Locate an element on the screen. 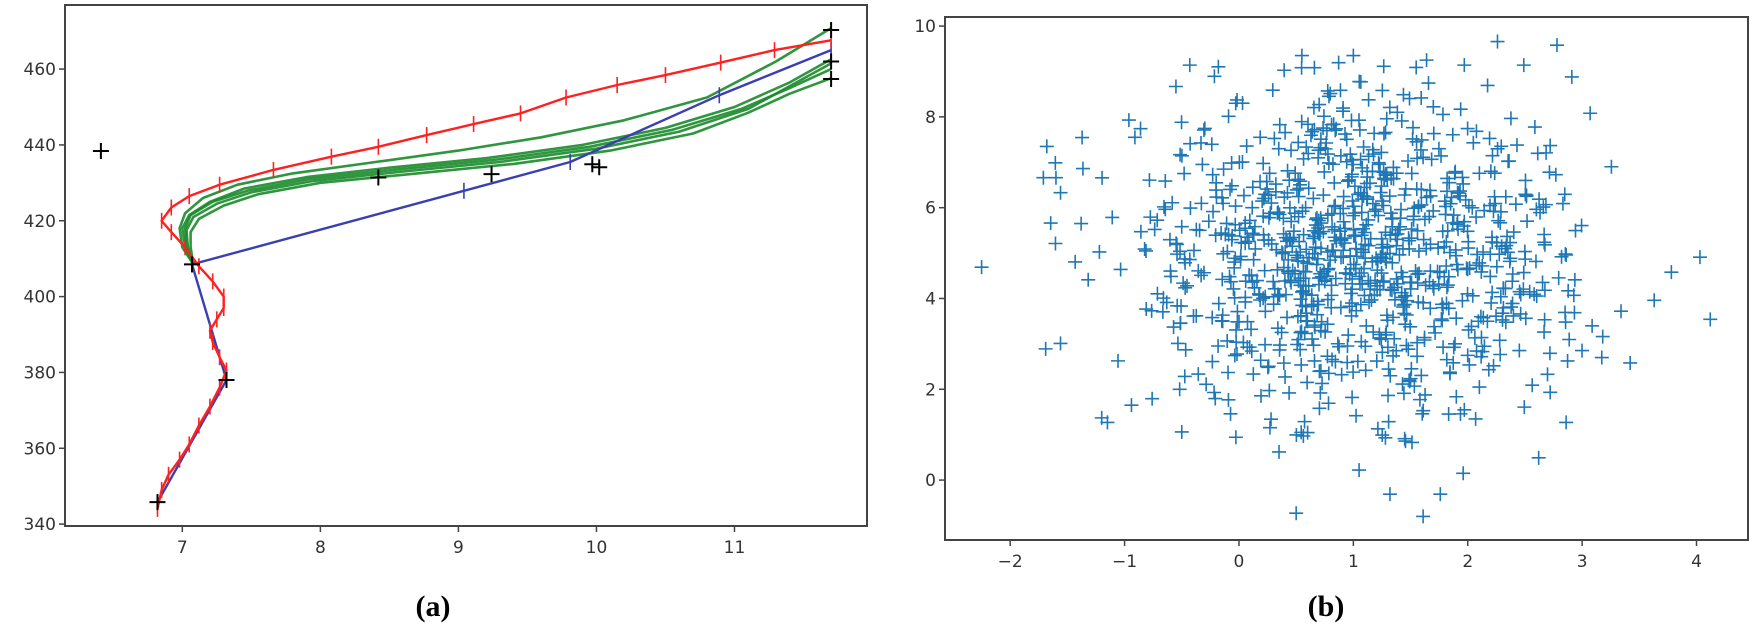 The image size is (1750, 628). y-tick-label: 340 is located at coordinates (40, 525).